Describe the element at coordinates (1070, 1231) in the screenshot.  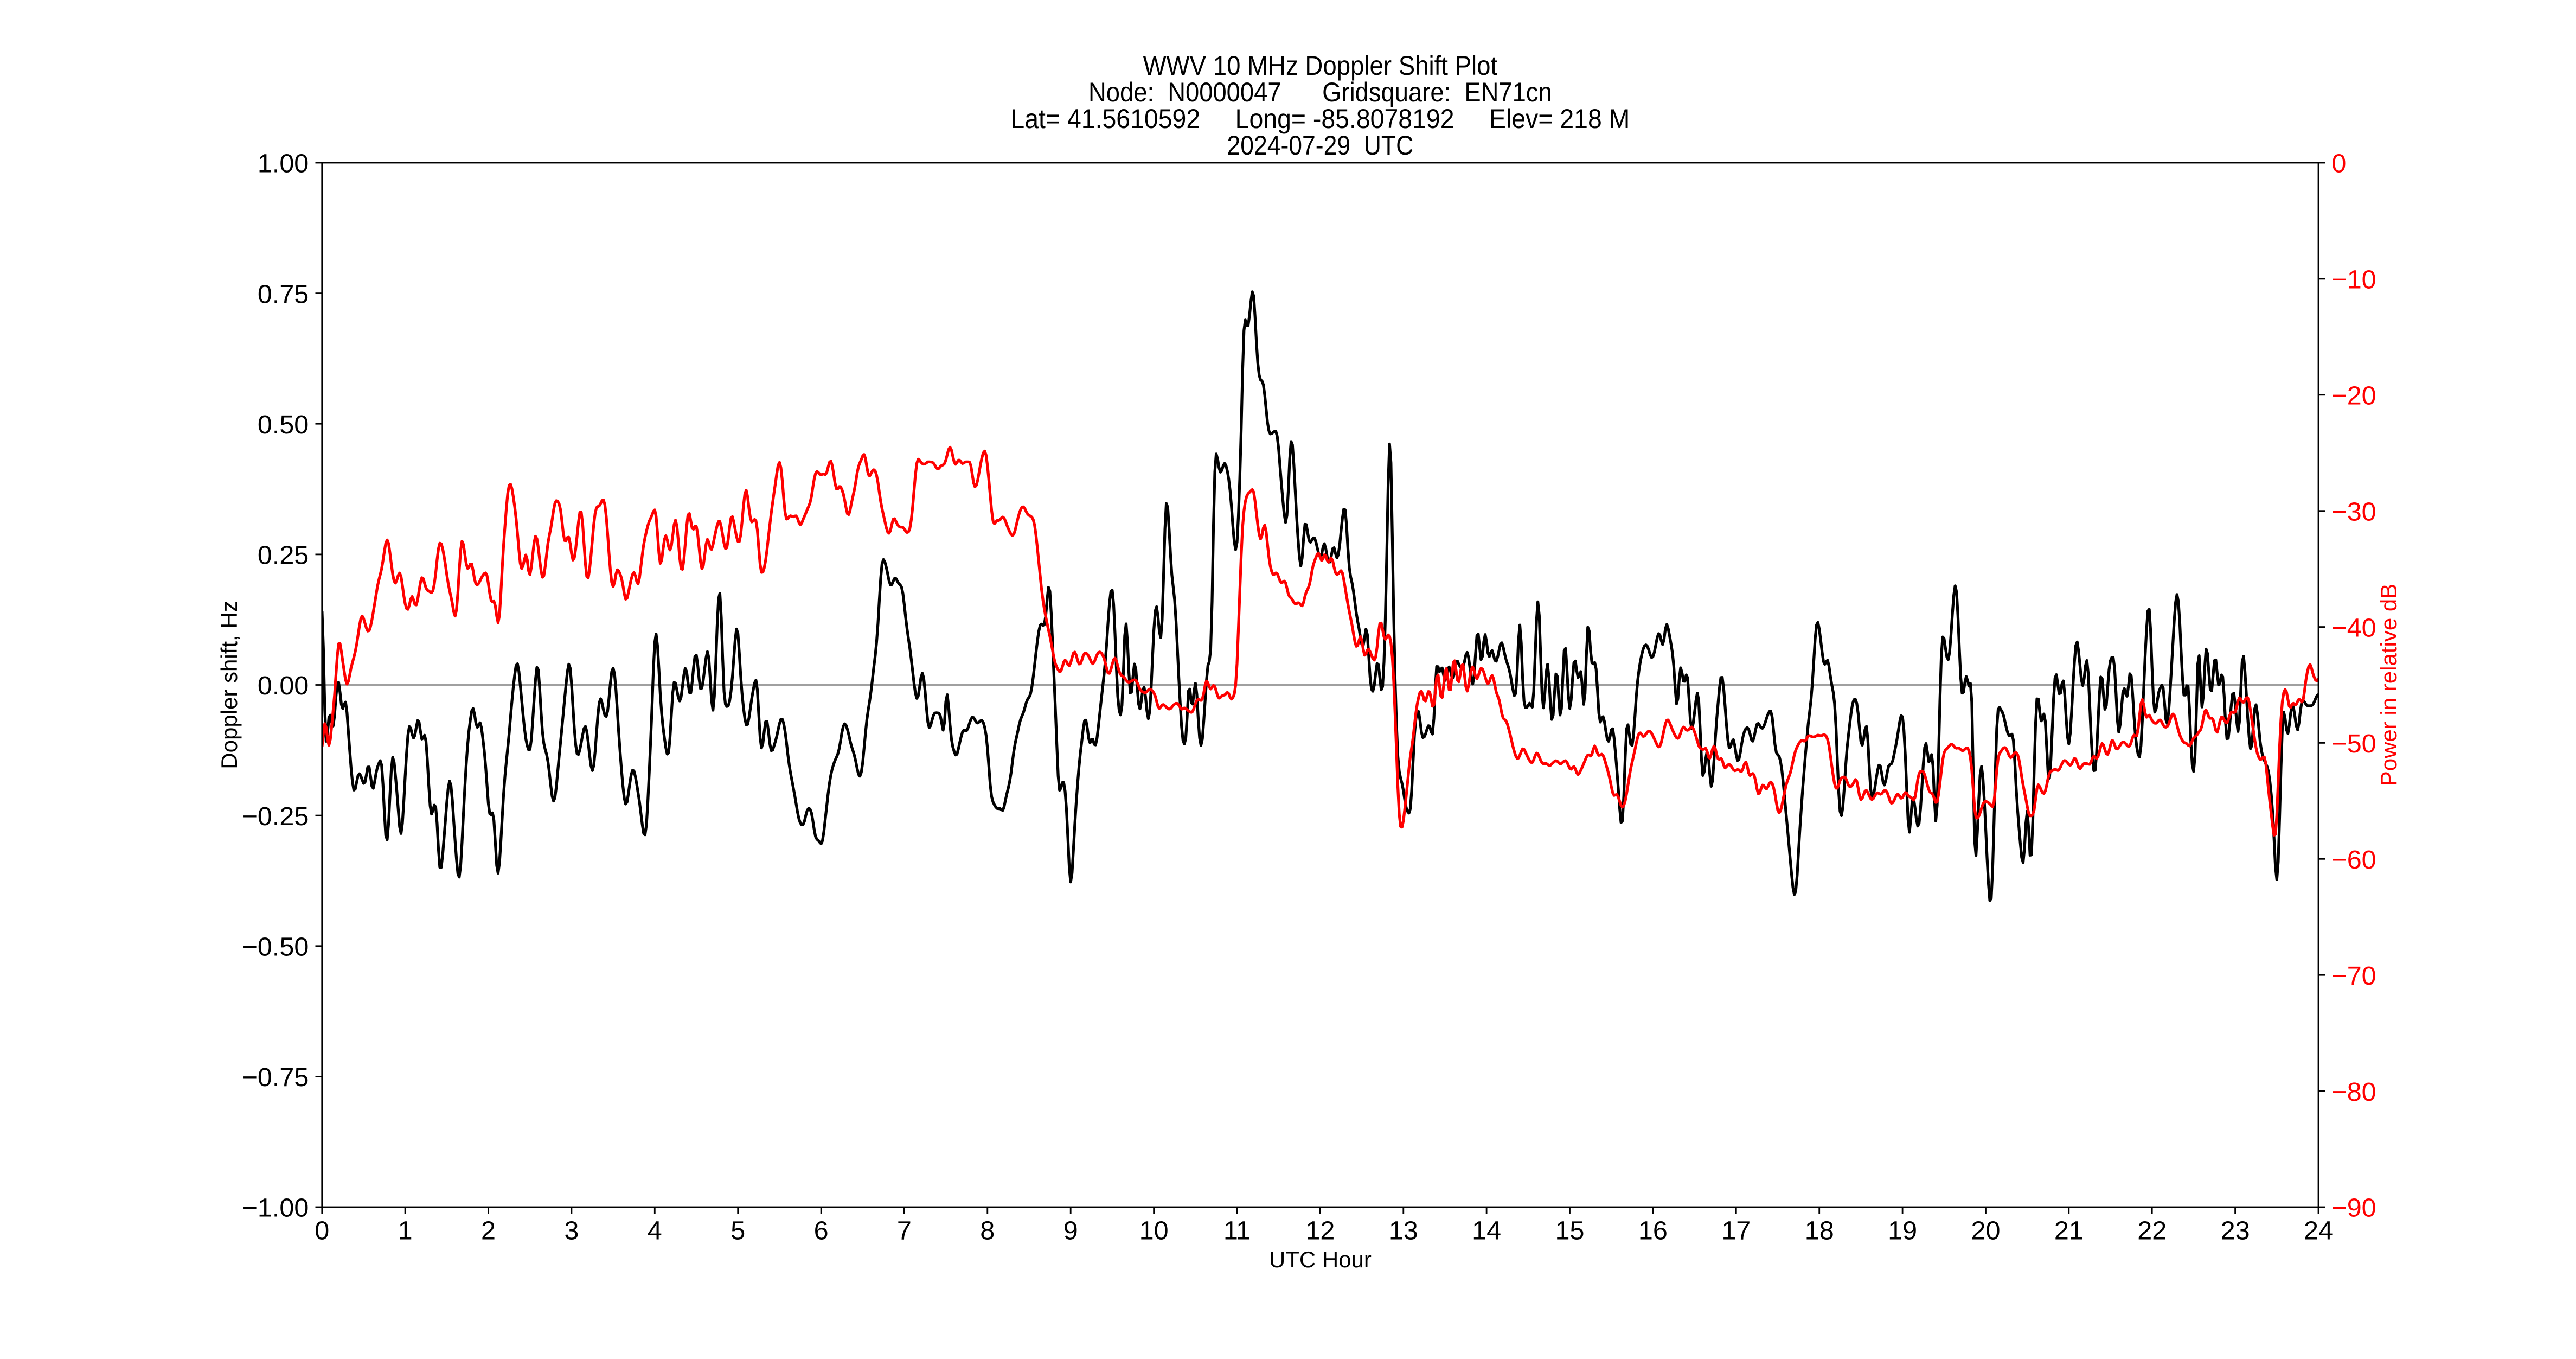
I see `svg-text: 9` at that location.